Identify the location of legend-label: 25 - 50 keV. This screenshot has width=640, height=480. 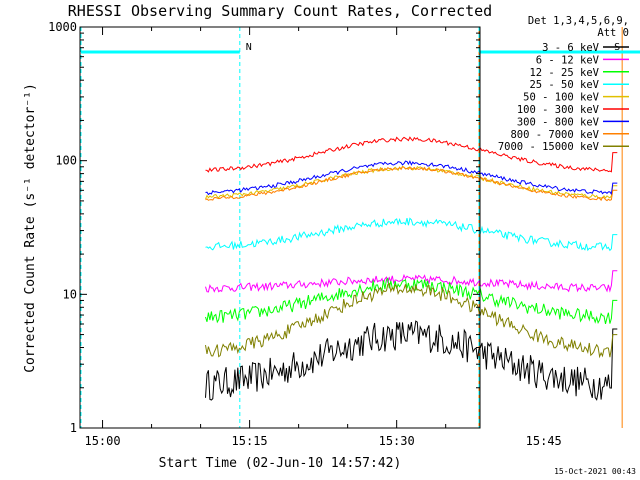
(564, 85).